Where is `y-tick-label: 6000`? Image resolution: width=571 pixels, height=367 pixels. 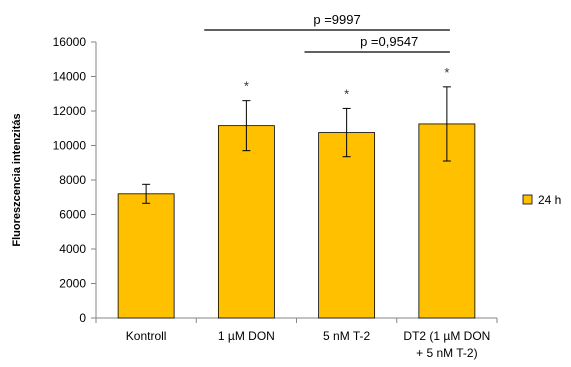 y-tick-label: 6000 is located at coordinates (72, 215).